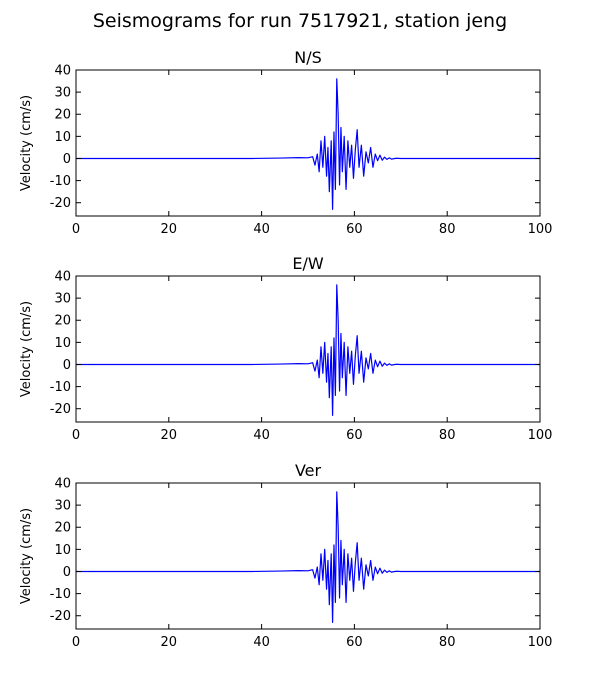  Describe the element at coordinates (308, 263) in the screenshot. I see `panel-title: E/W` at that location.